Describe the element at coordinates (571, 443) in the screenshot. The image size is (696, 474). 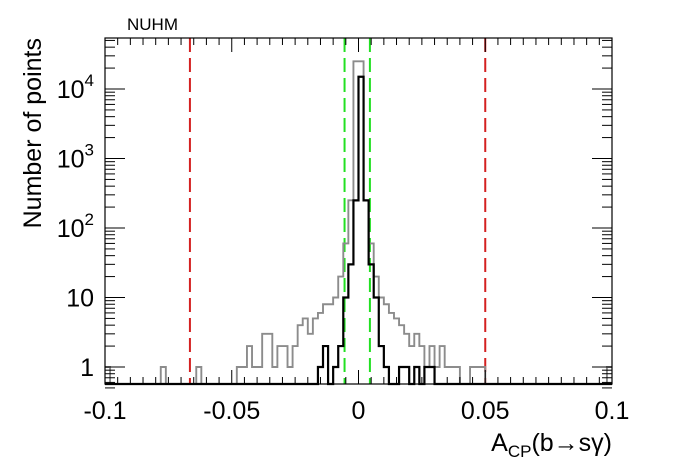
I see `x-axis-title-tail: (b→sγ)` at that location.